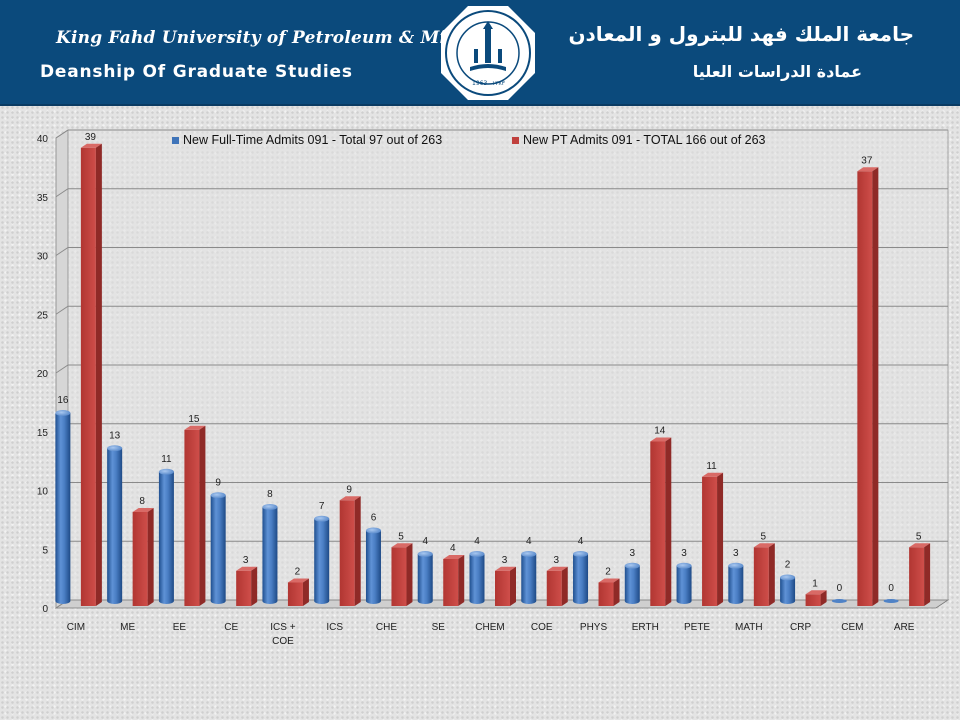 This screenshot has height=720, width=960. I want to click on data-label-parttime: 9, so click(349, 489).